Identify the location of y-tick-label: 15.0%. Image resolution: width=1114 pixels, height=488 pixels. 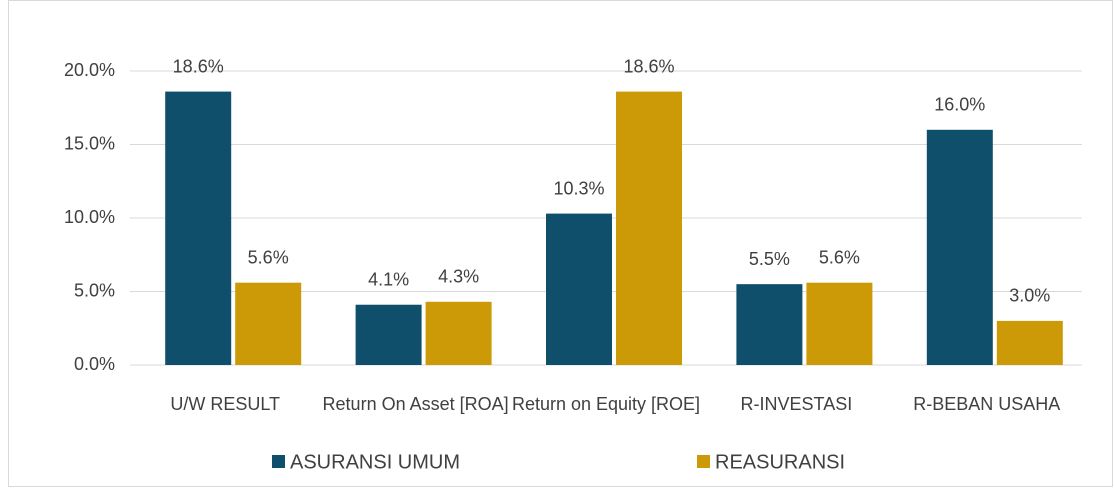
(89, 143).